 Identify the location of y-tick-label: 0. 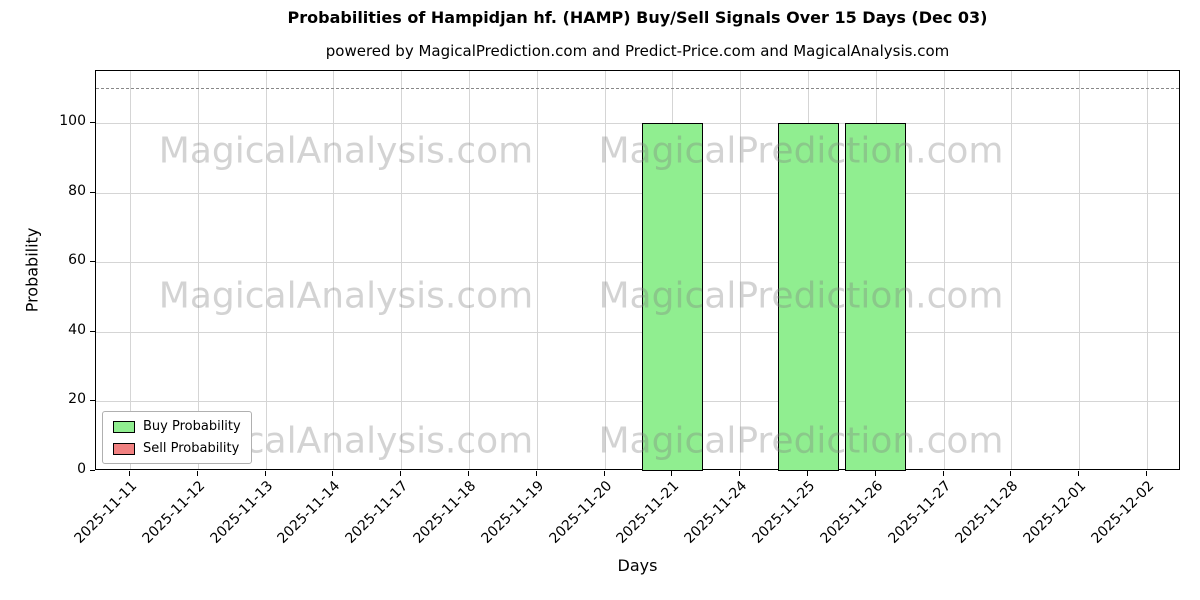
(81, 469).